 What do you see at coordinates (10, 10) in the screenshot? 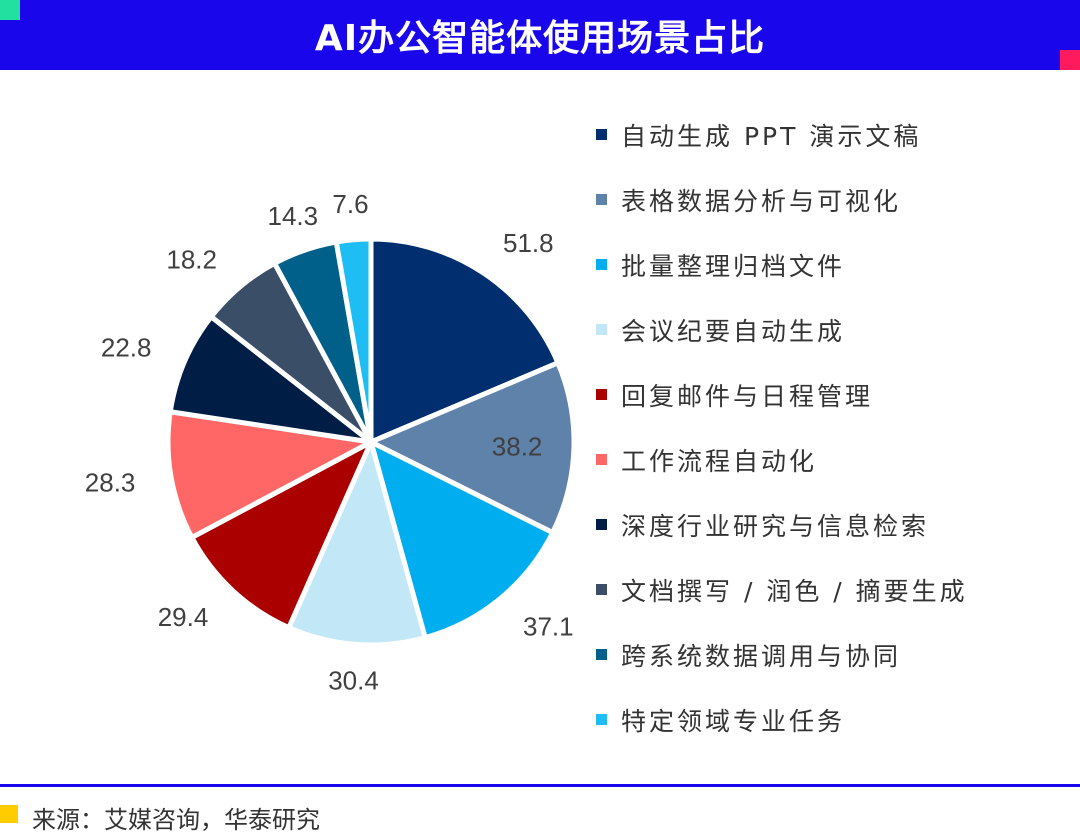
I see `corner-accent-green` at bounding box center [10, 10].